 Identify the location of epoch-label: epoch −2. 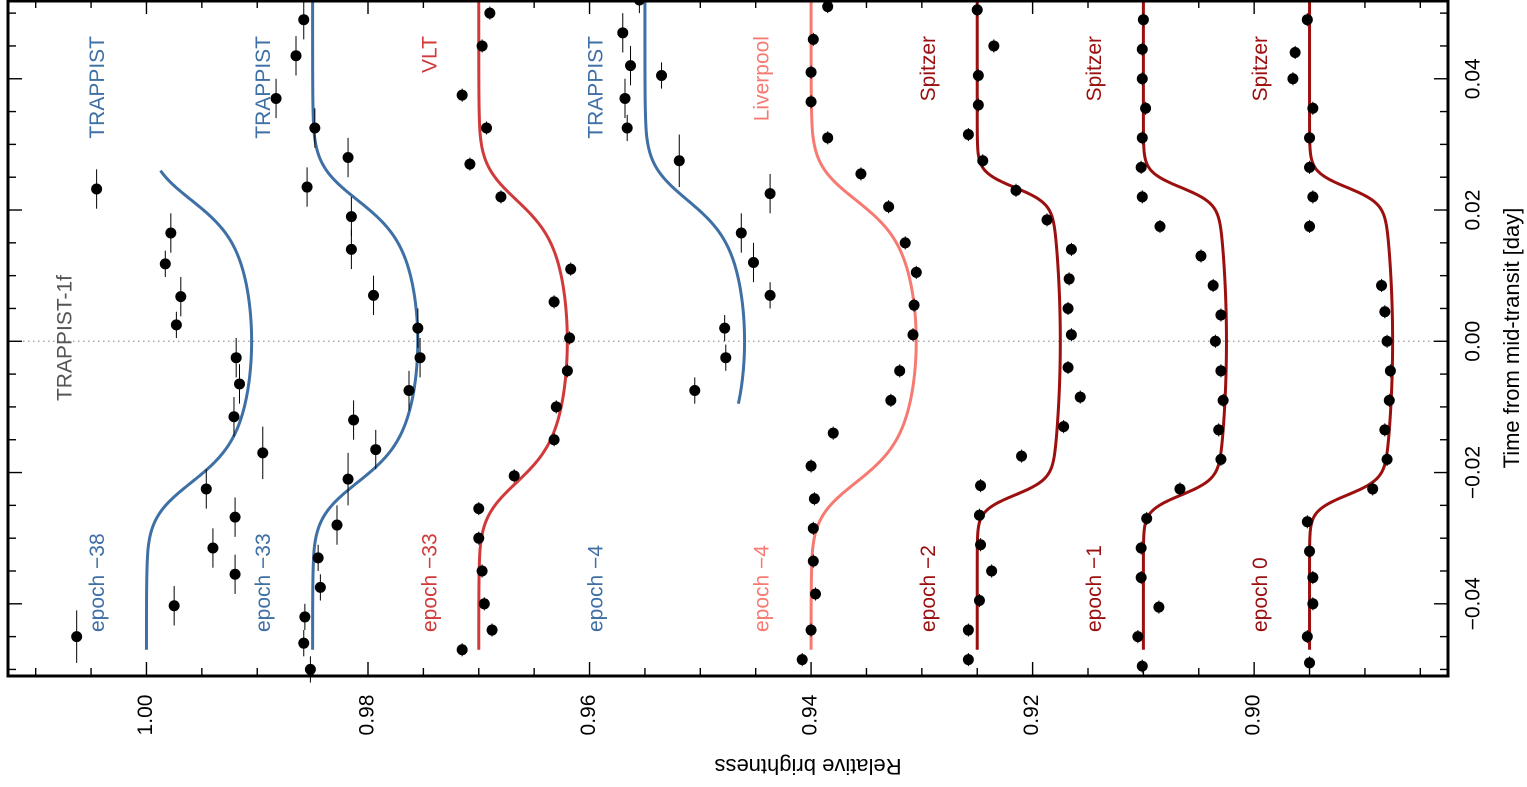
(928, 588).